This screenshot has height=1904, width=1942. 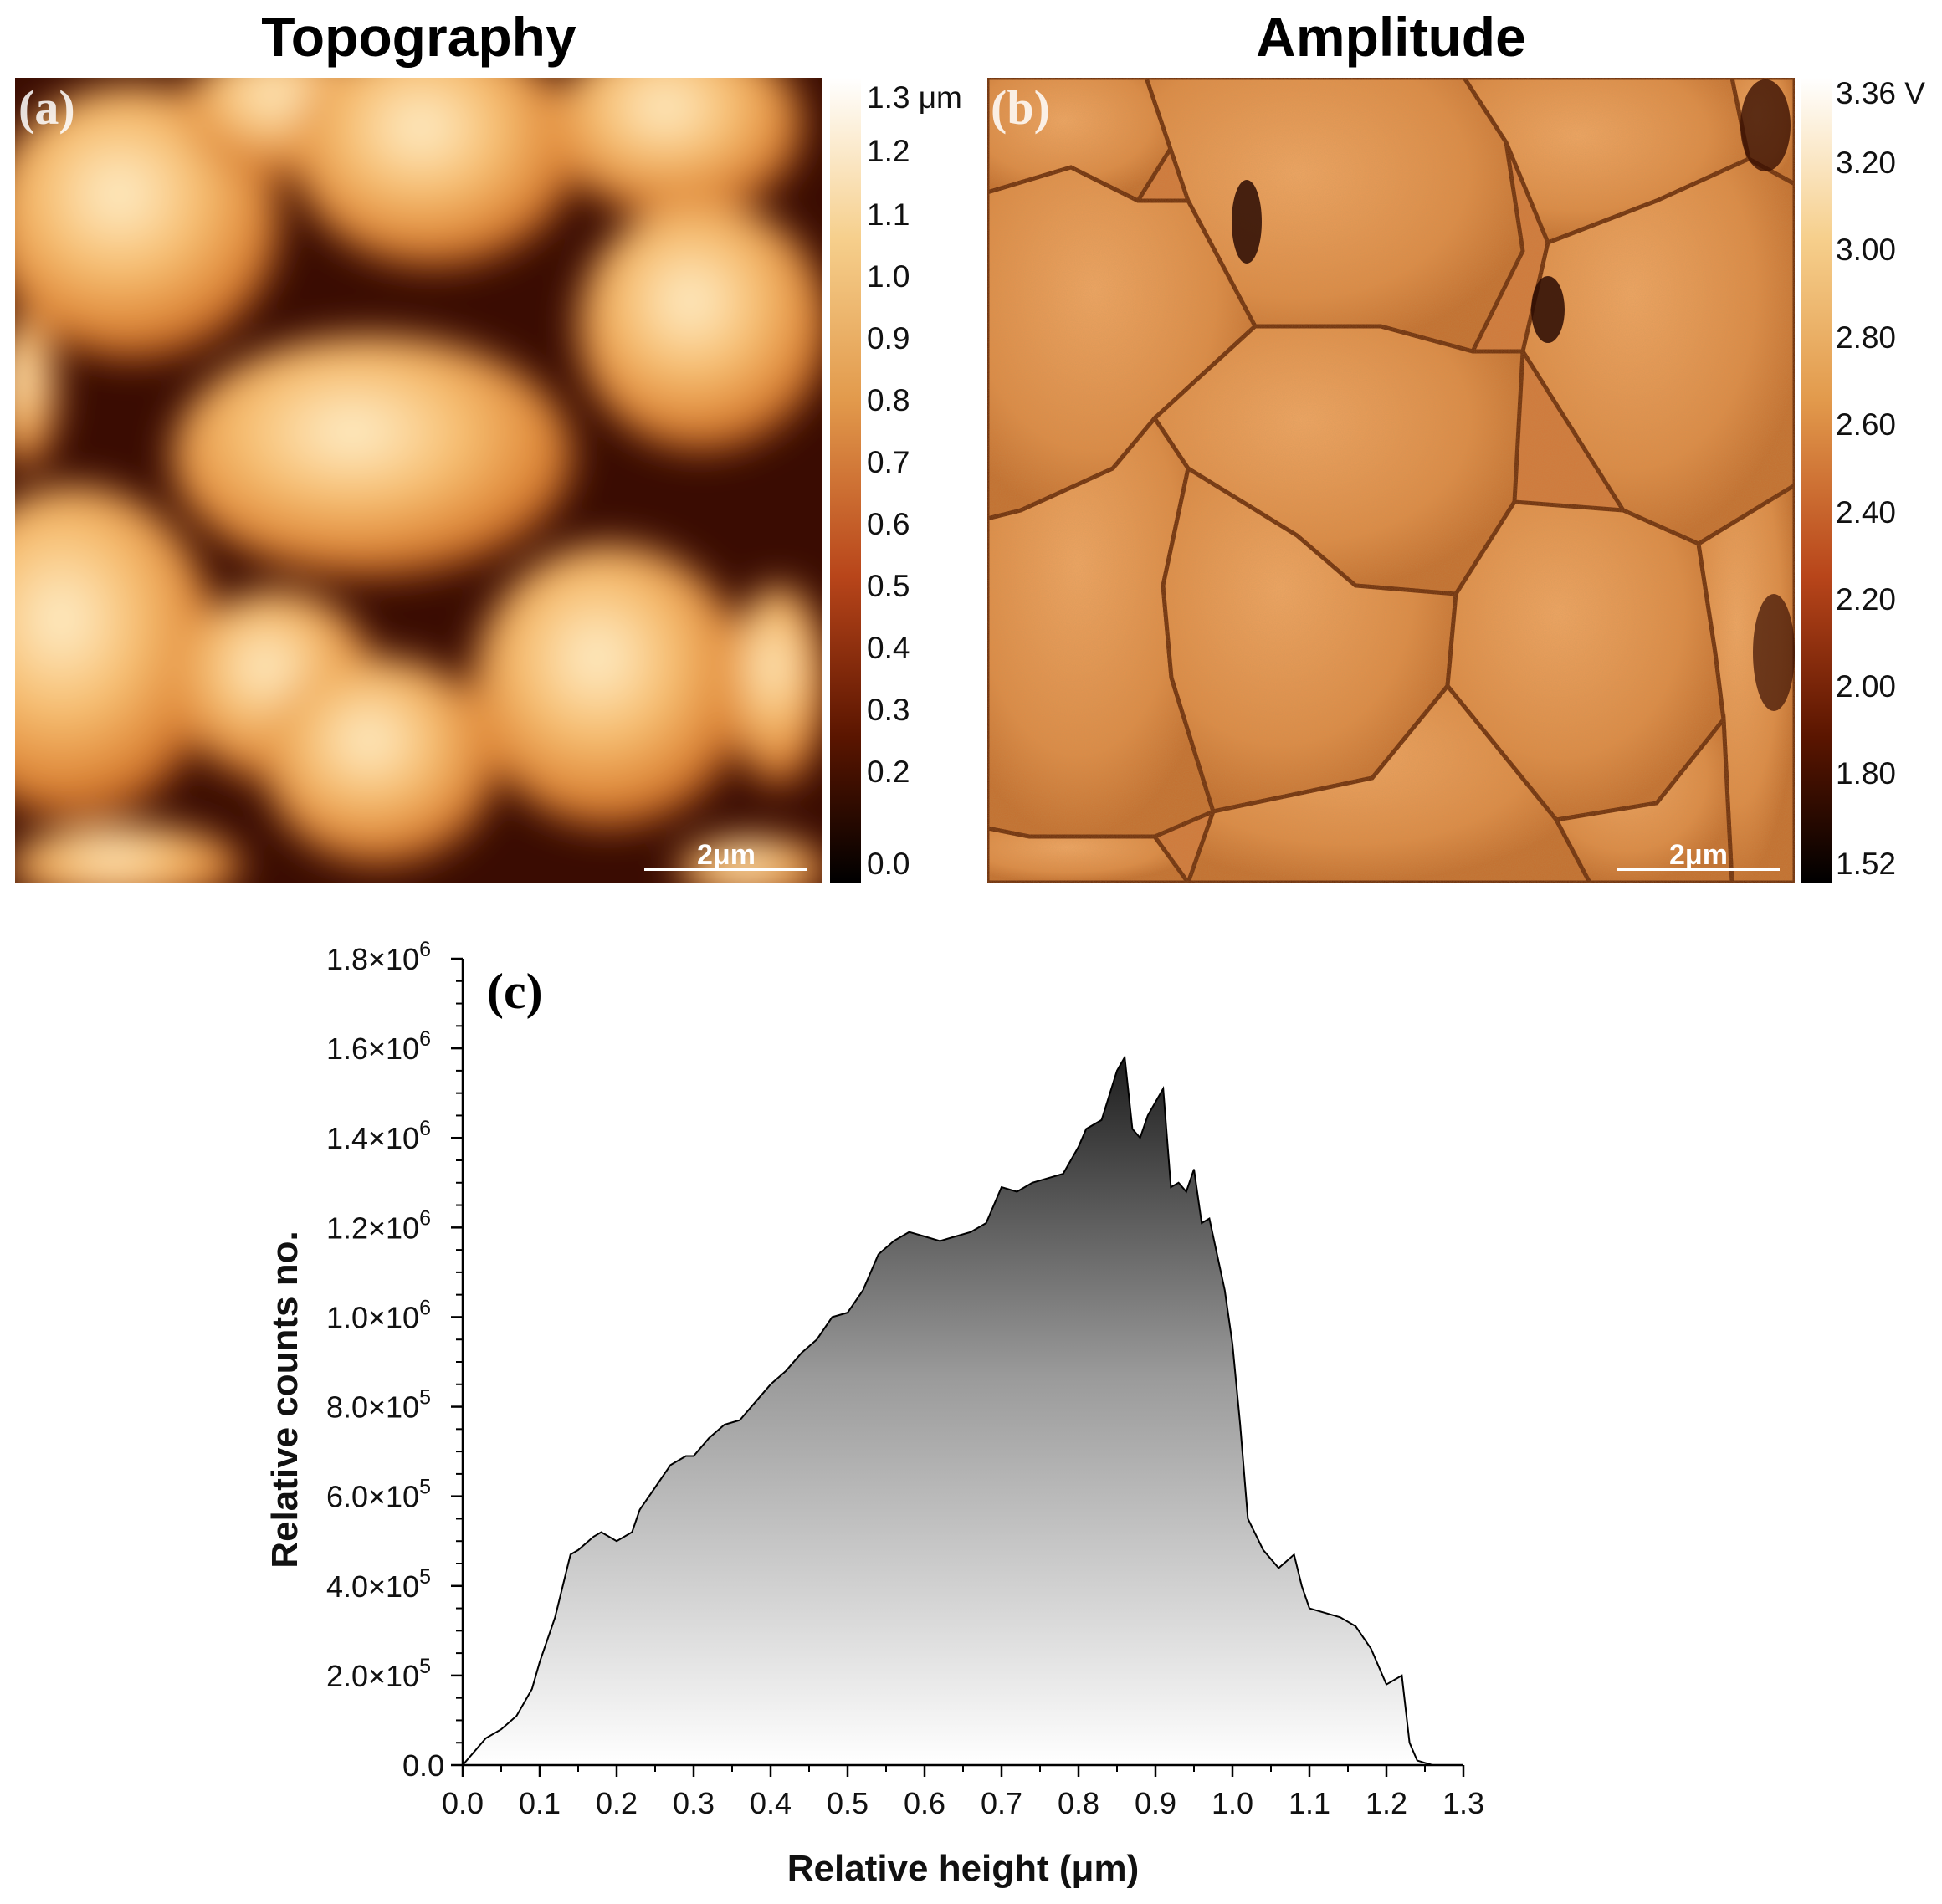 I want to click on cbar-a-tick-label: 0.2, so click(x=888, y=772).